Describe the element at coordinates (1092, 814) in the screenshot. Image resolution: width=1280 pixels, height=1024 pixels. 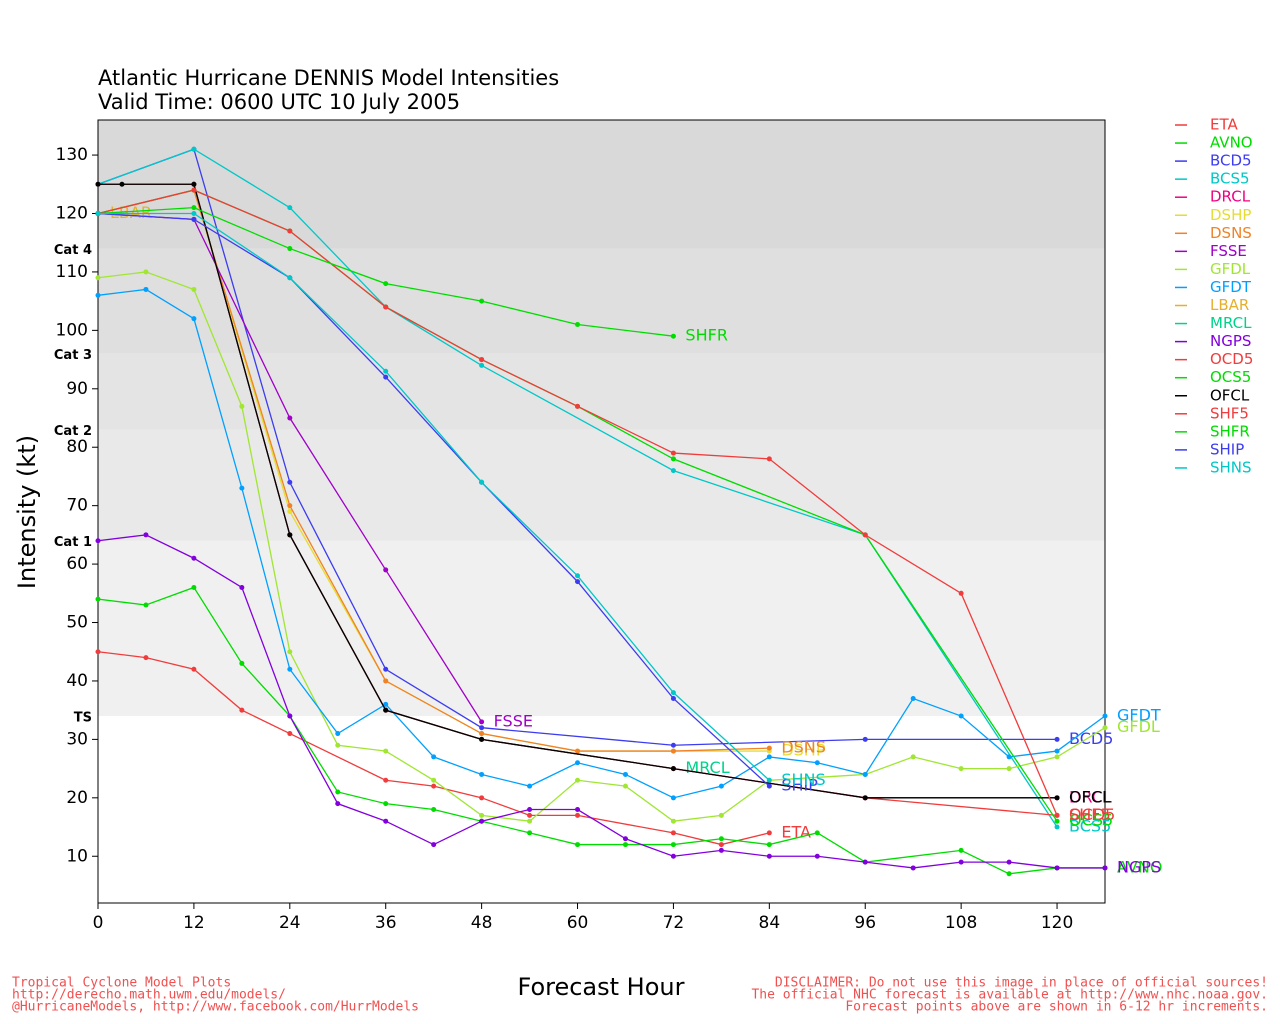
I see `end-label: OCD5` at that location.